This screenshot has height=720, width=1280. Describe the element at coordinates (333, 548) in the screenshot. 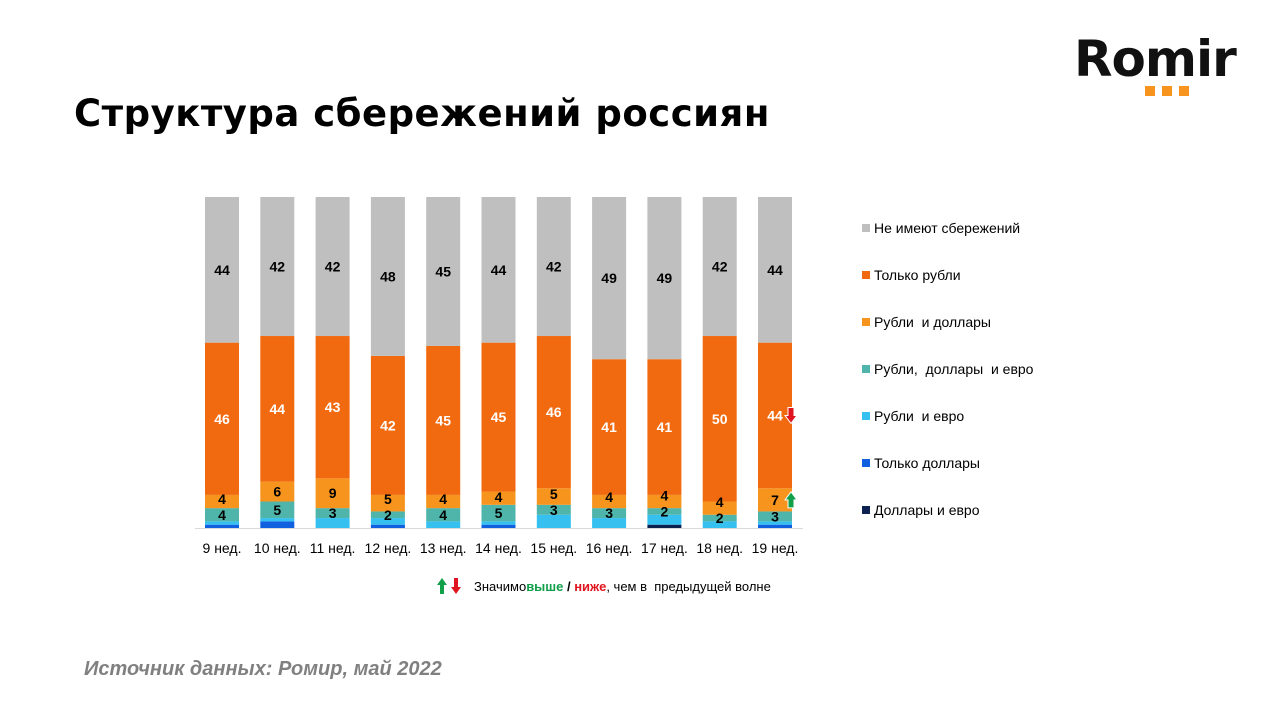

I see `x-tick-label: 11 нед.` at that location.